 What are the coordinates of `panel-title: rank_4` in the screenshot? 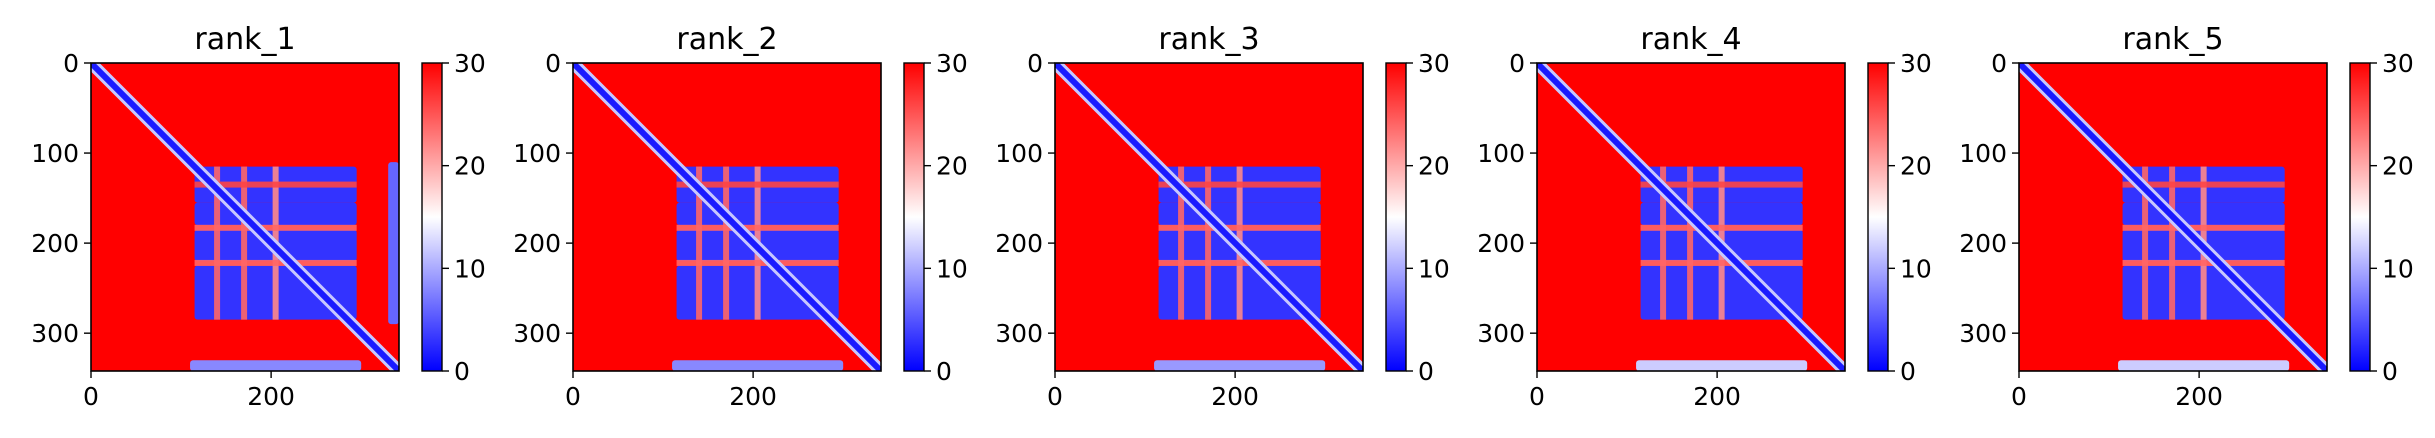 It's located at (1690, 39).